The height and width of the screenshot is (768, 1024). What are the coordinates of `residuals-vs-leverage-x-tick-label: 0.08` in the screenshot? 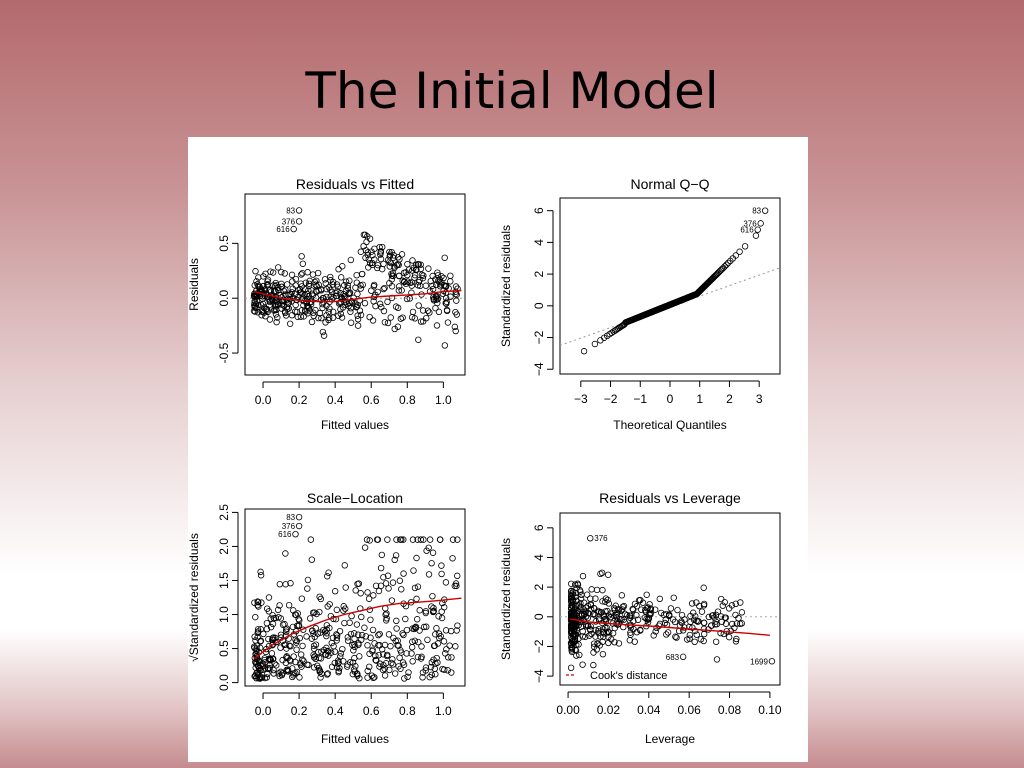 It's located at (730, 710).